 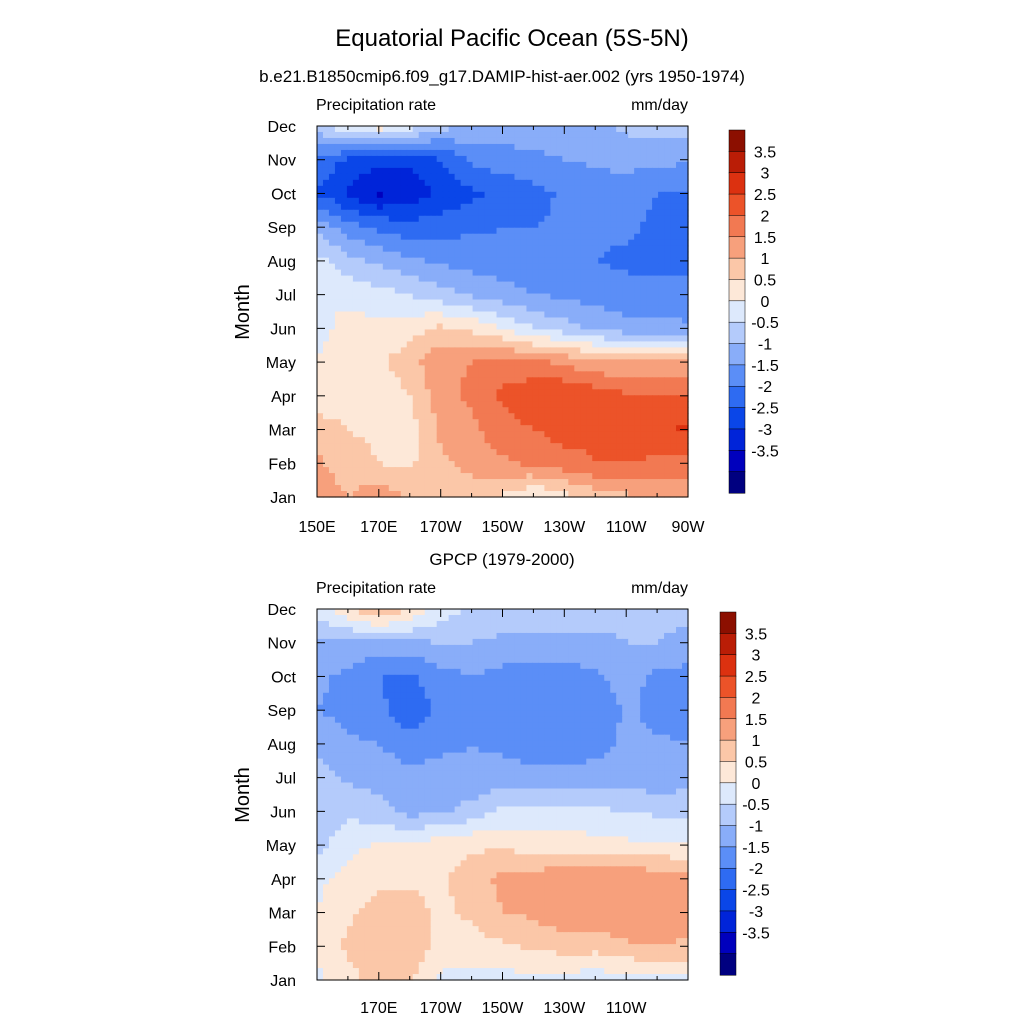 What do you see at coordinates (283, 194) in the screenshot?
I see `y-tick-label: Oct` at bounding box center [283, 194].